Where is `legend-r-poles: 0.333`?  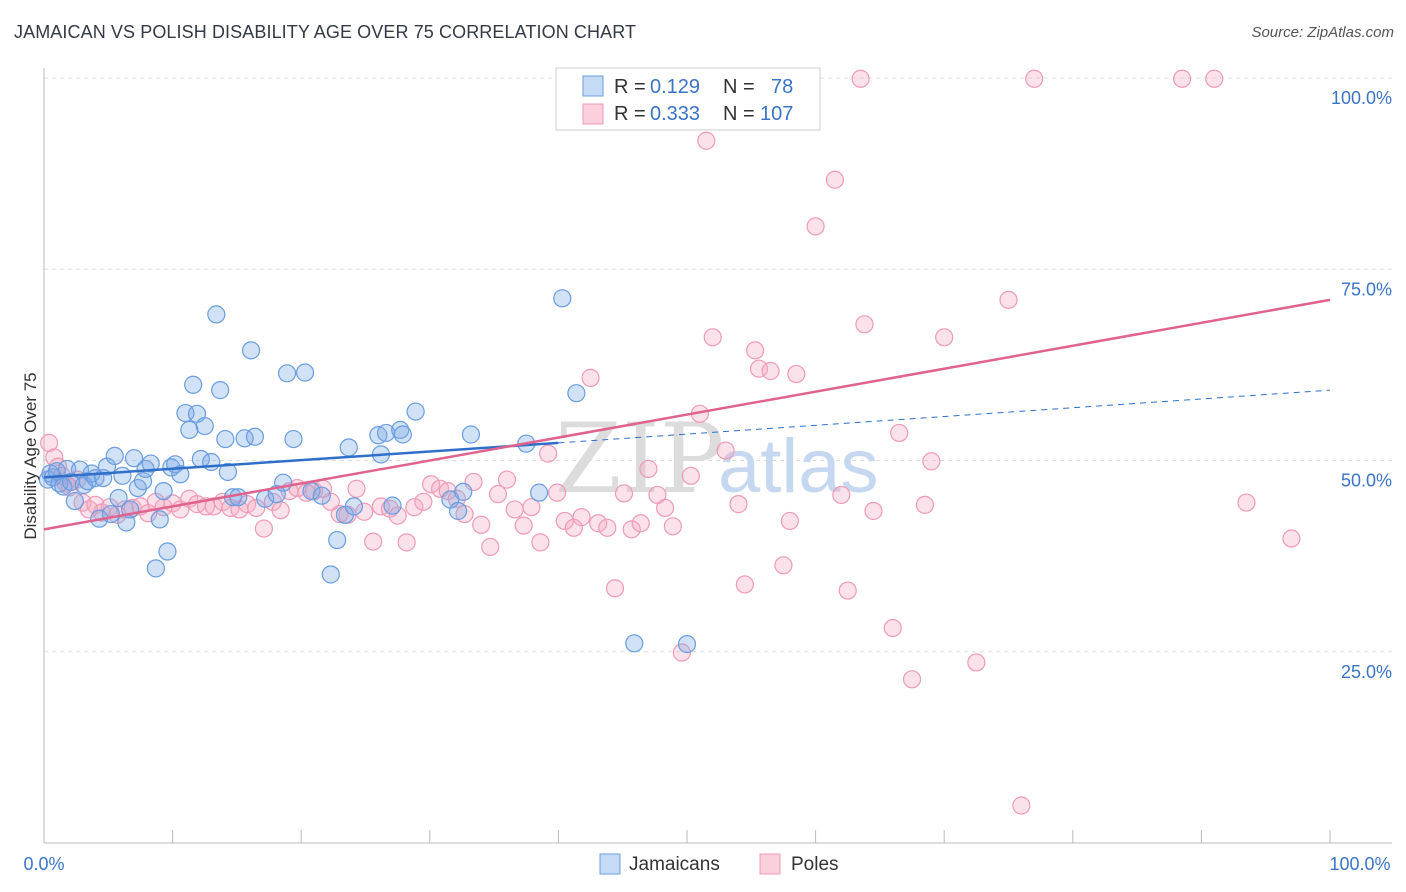 legend-r-poles: 0.333 is located at coordinates (675, 114).